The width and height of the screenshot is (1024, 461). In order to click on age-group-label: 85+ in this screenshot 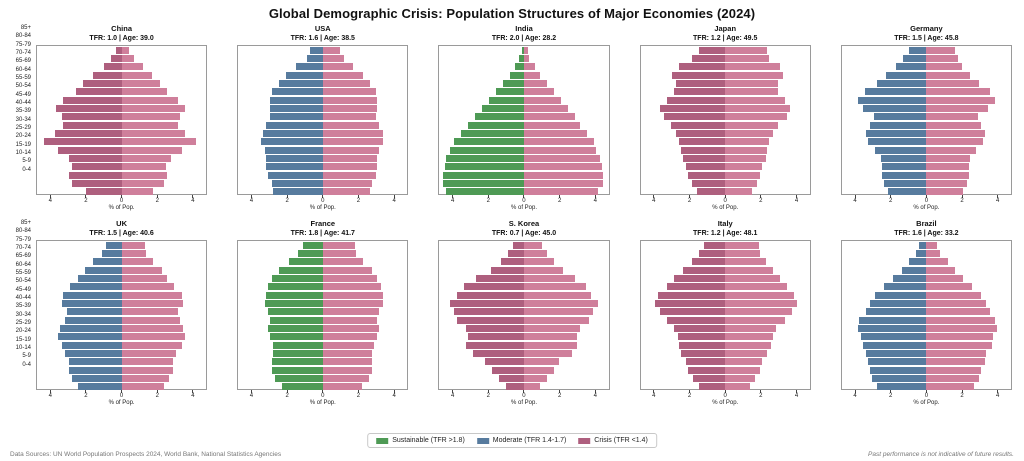, I will do `click(25, 28)`.